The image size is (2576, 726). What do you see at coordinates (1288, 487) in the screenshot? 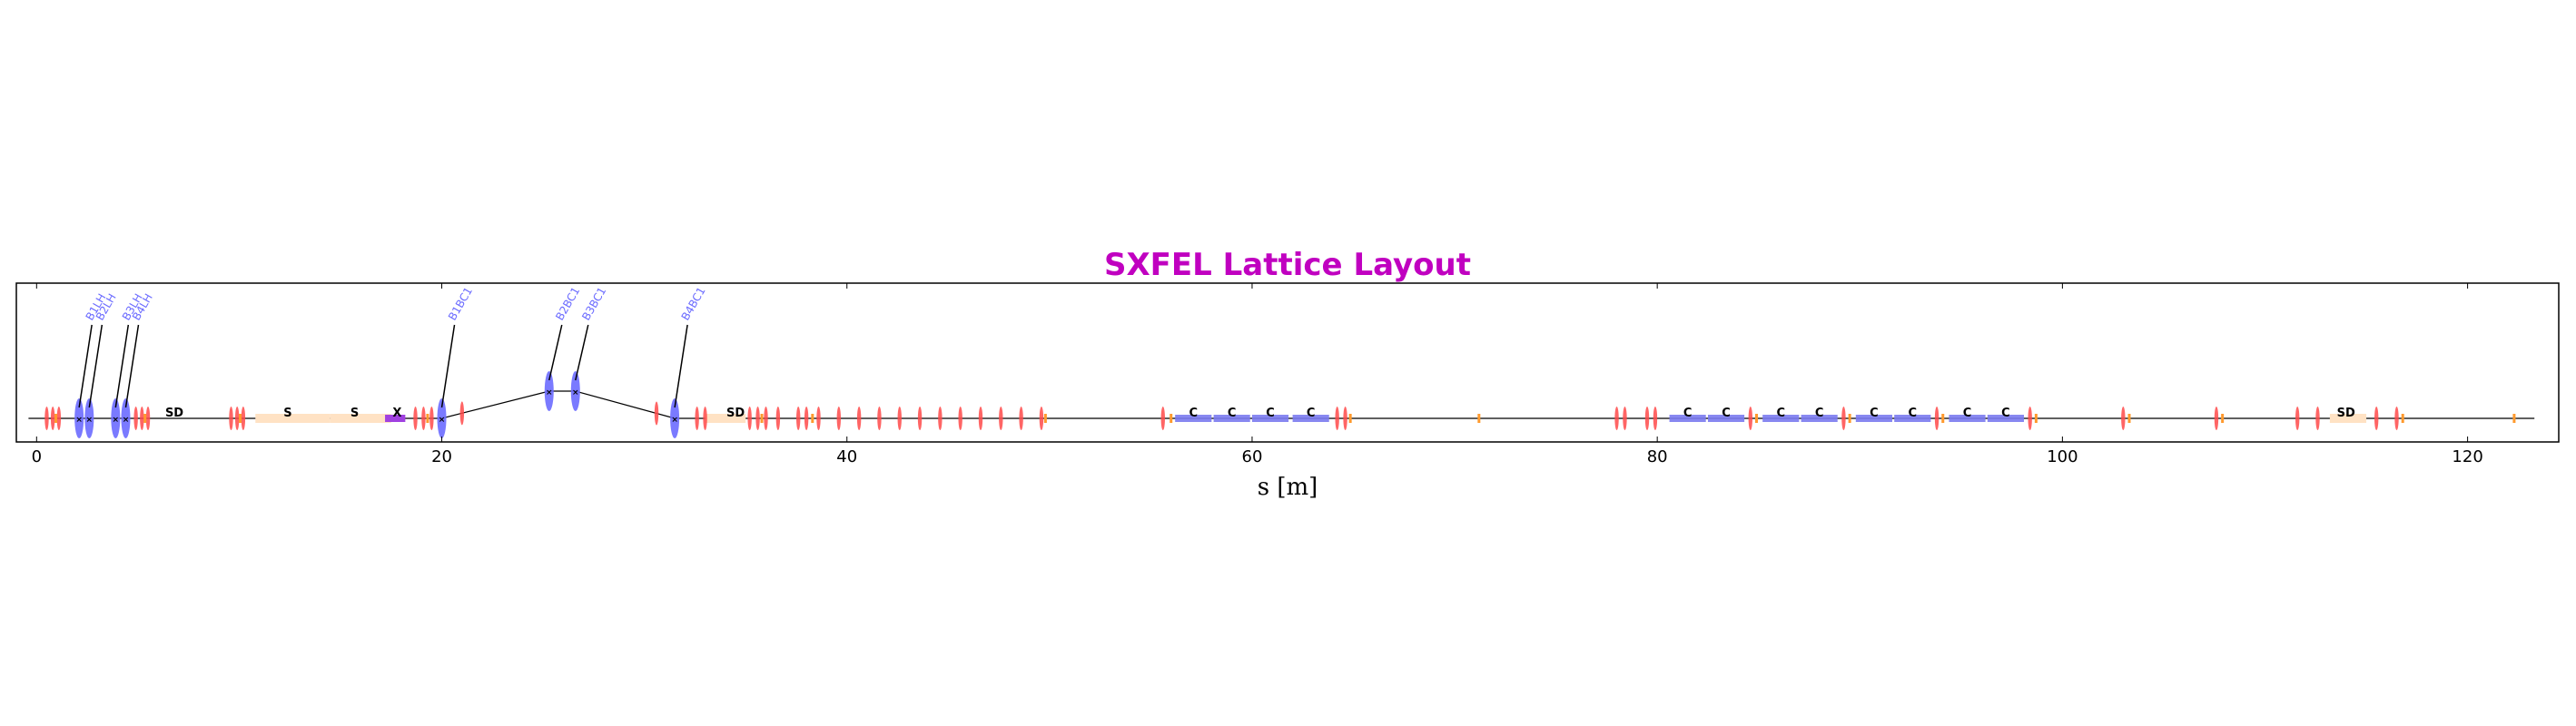
I see `x-axis-label: s [m]` at bounding box center [1288, 487].